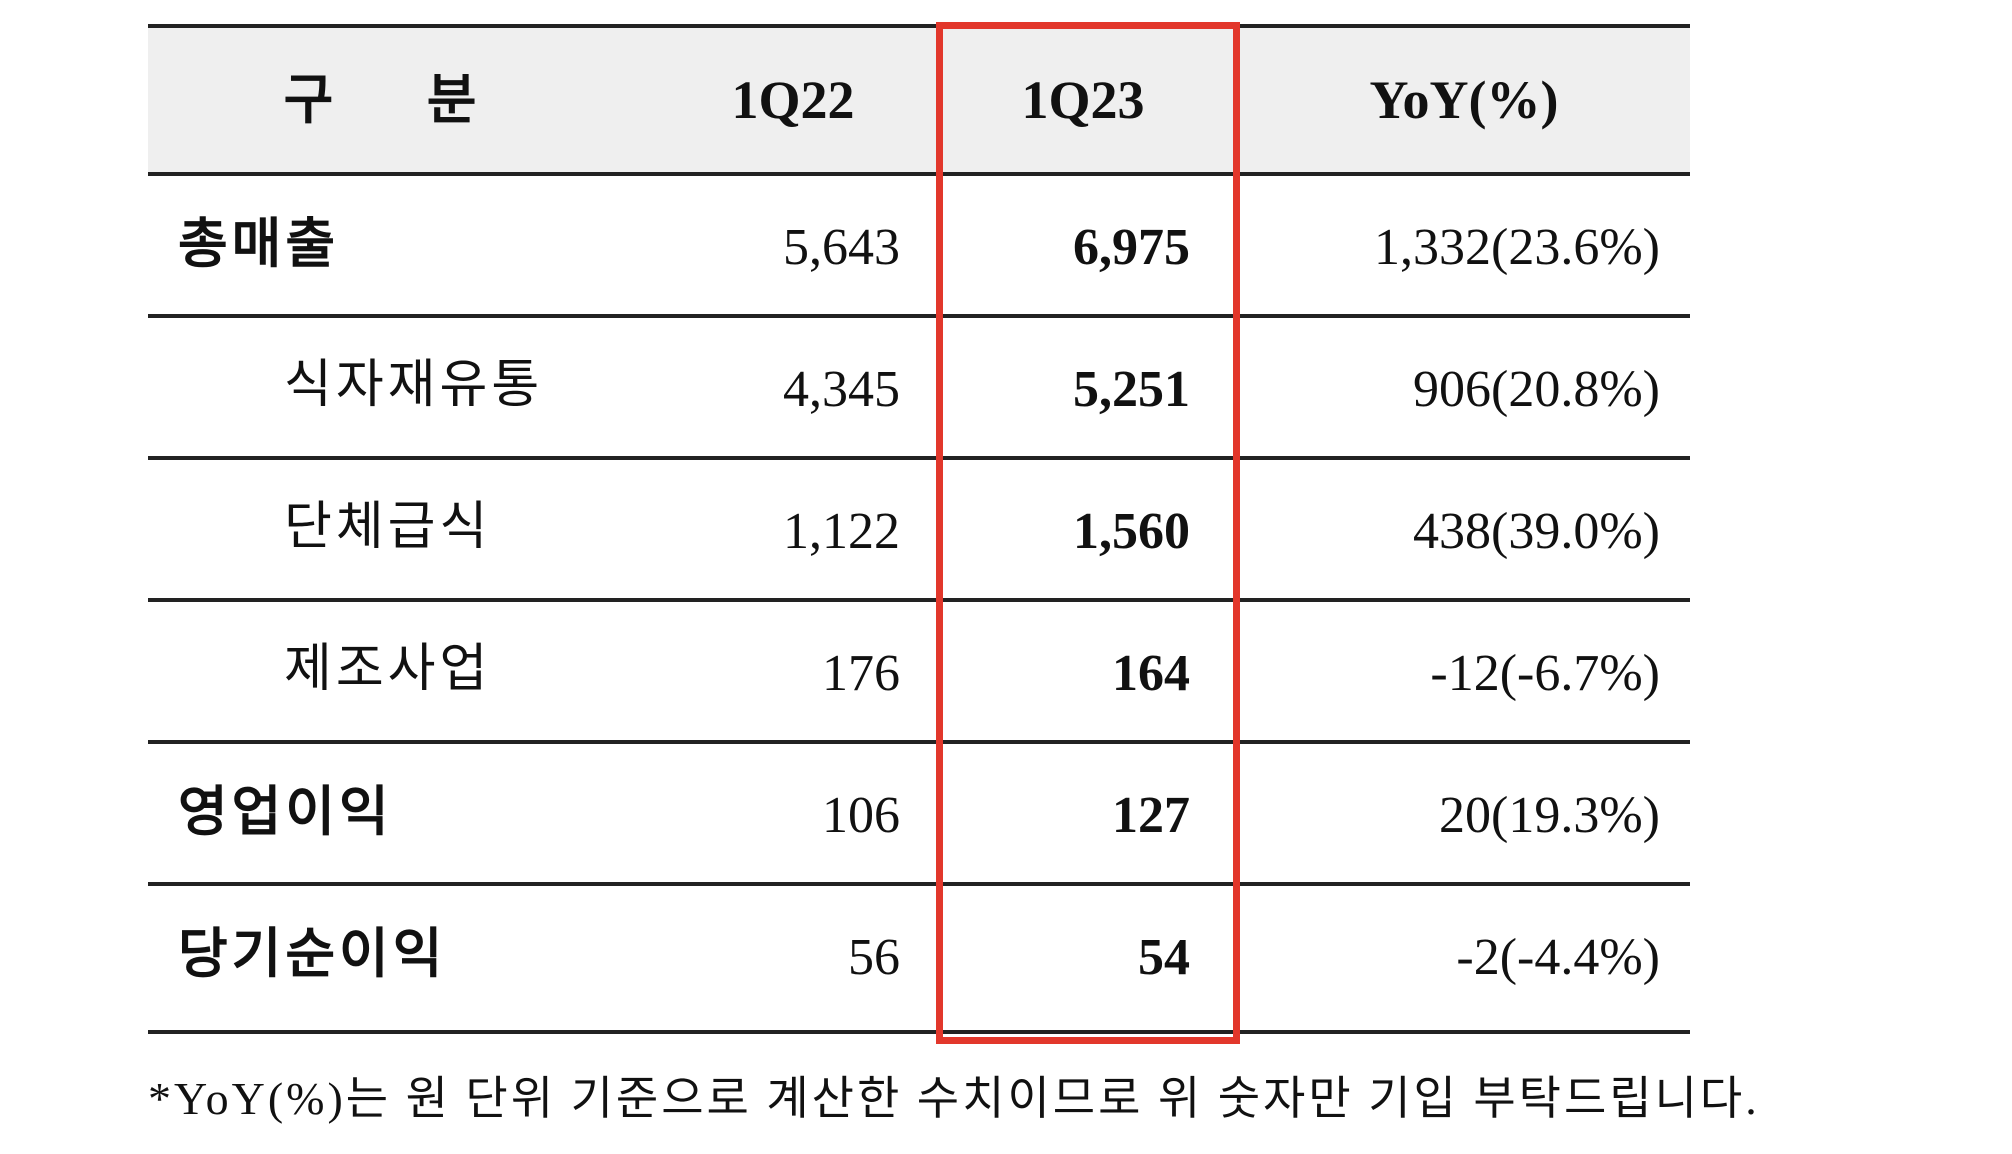 This screenshot has height=1154, width=2012. I want to click on row-value: 4,345, so click(841, 389).